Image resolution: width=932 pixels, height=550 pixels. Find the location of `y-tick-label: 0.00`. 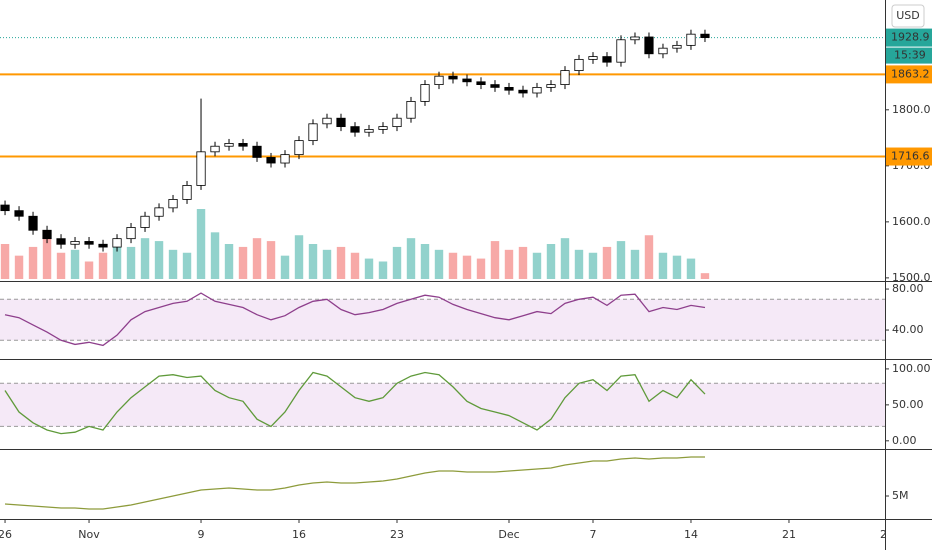

y-tick-label: 0.00 is located at coordinates (904, 440).